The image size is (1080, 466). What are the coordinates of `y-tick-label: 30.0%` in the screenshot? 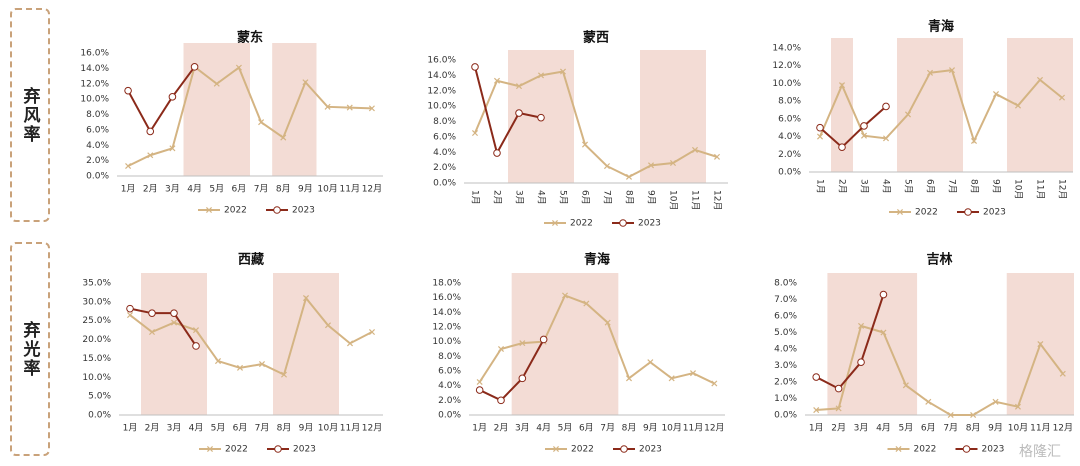 It's located at (96, 302).